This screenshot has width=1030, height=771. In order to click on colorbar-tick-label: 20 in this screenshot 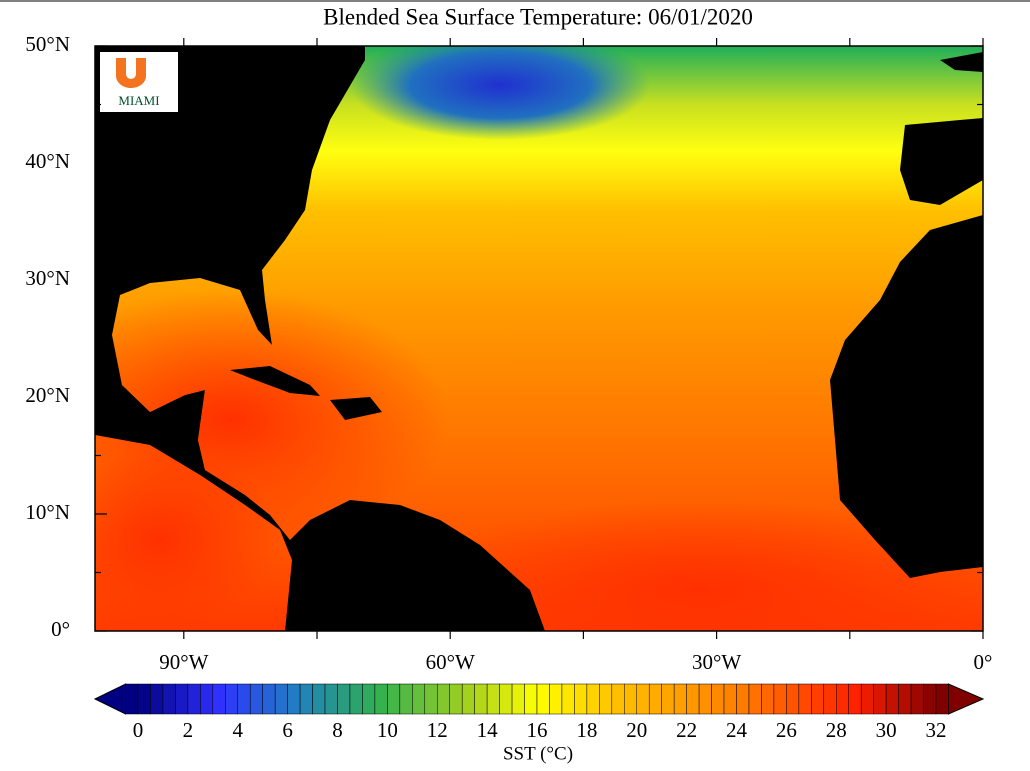, I will do `click(636, 730)`.